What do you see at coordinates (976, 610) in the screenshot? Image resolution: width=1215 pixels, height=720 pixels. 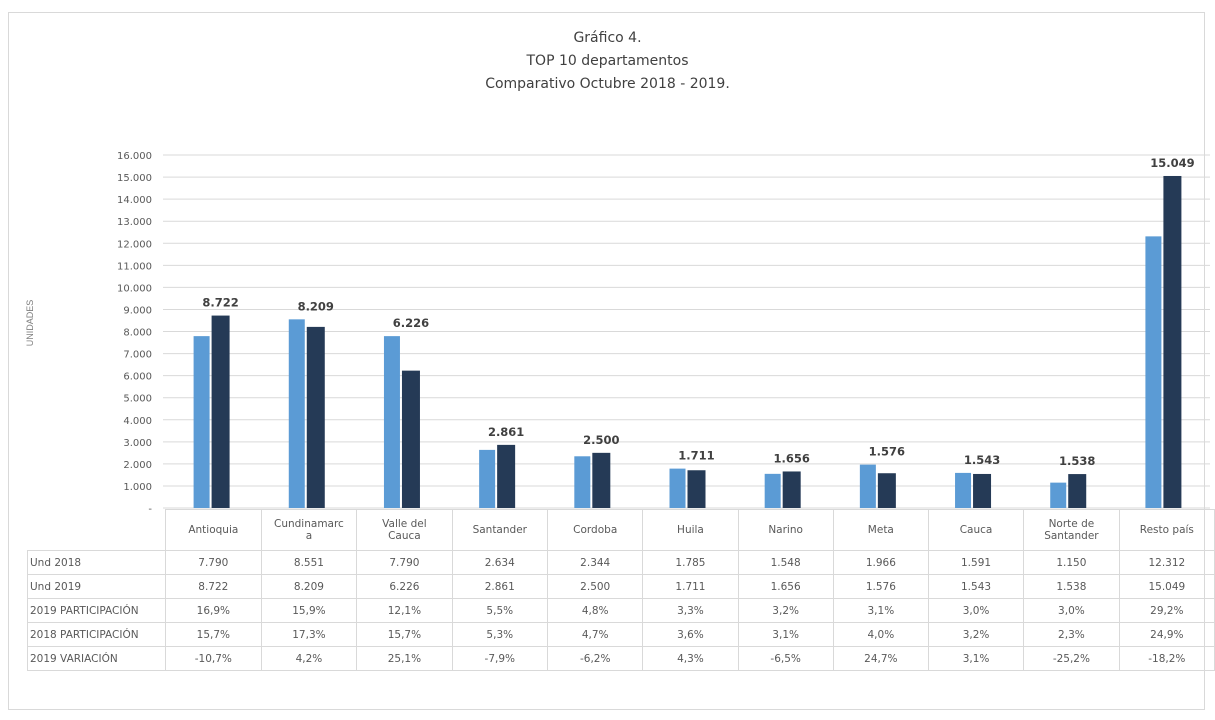 I see `table-cell: 3,0%` at bounding box center [976, 610].